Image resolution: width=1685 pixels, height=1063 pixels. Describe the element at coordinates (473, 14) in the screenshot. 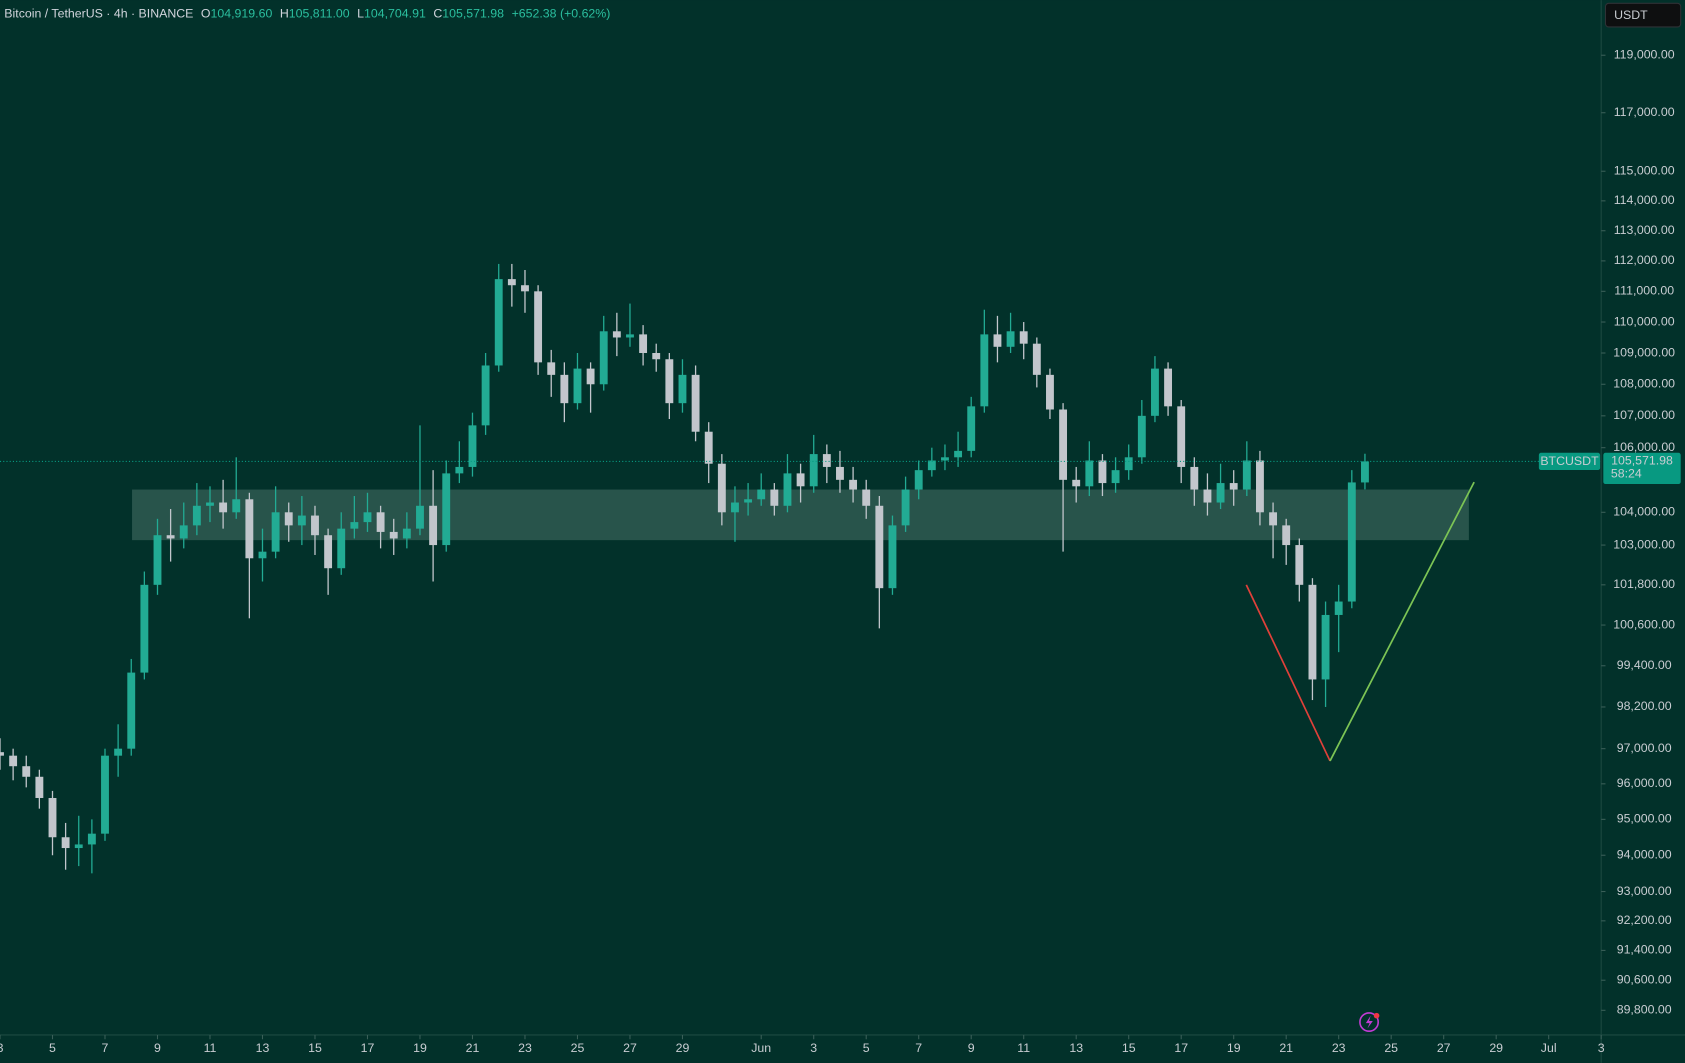

I see `ohlc-value: 105,571.98` at that location.